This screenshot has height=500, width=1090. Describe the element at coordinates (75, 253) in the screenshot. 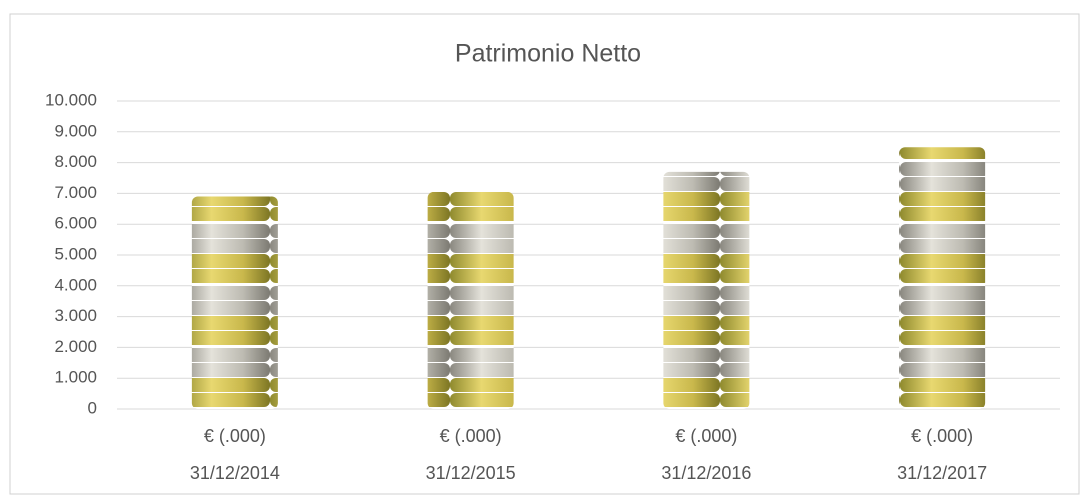

I see `y-tick-label: 5.000` at that location.